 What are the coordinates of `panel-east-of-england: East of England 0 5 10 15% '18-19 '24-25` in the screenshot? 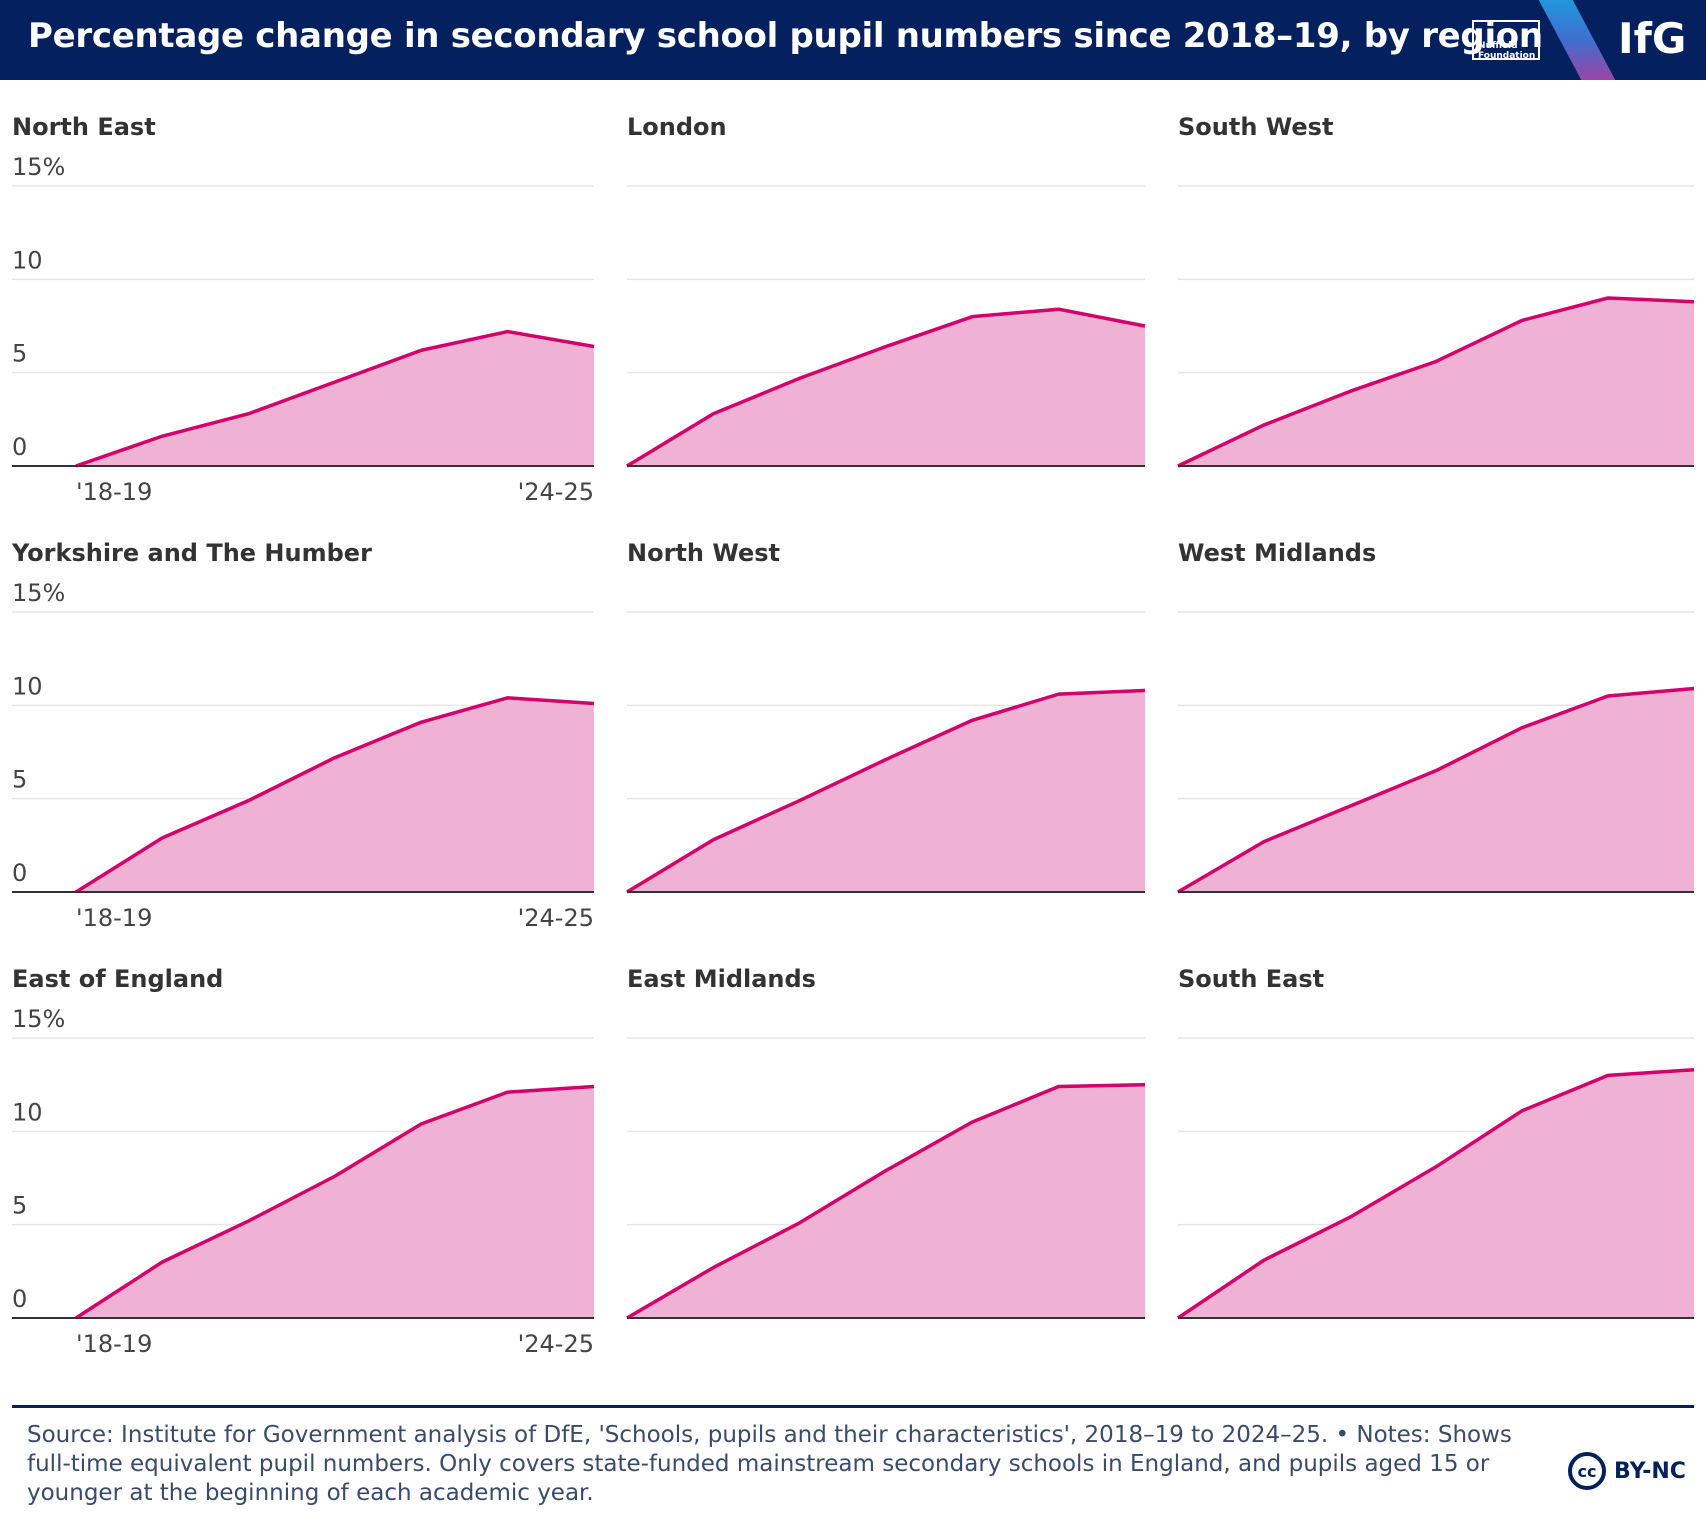 It's located at (303, 1161).